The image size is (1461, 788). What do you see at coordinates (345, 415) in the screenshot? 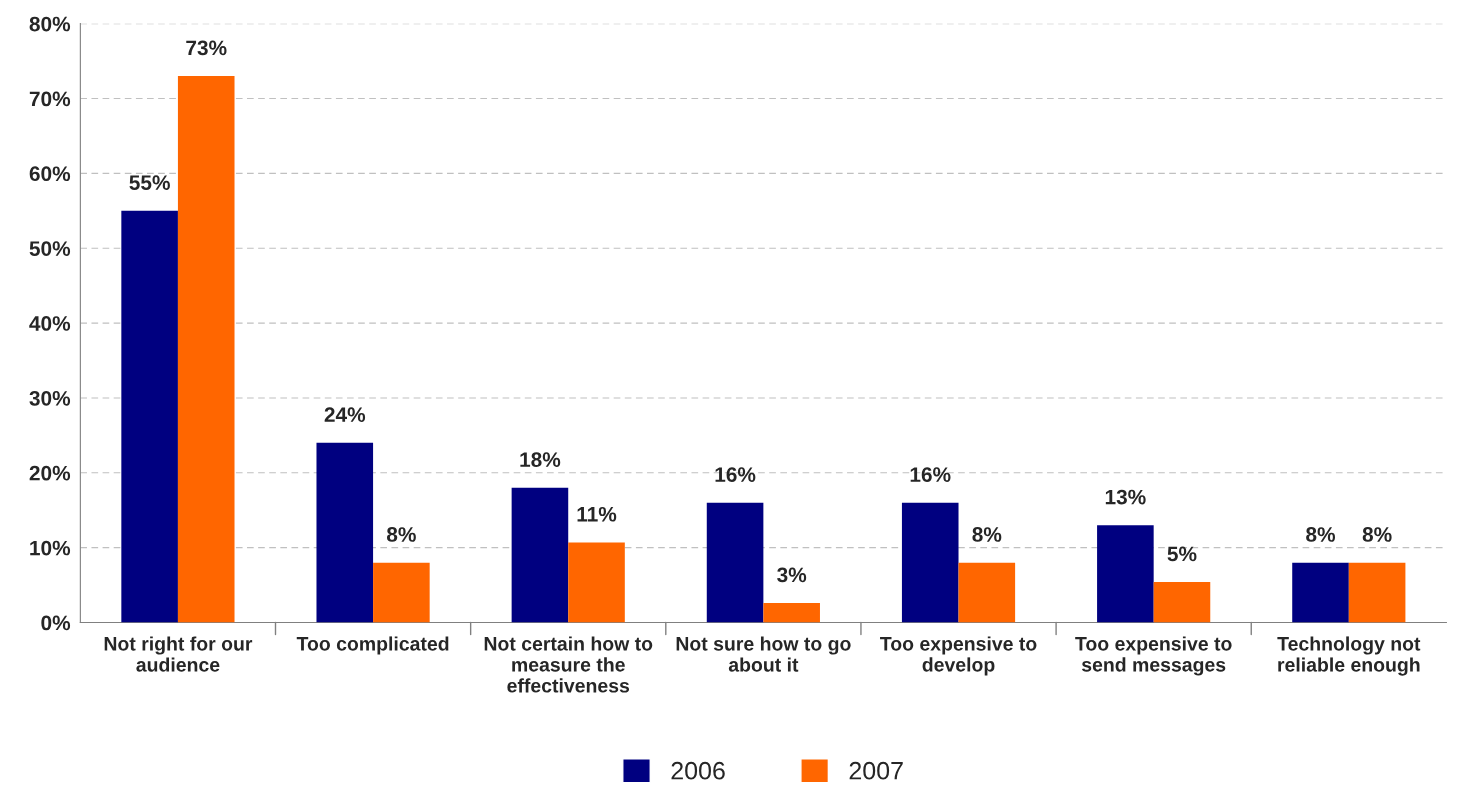
I see `data-label: 24%` at bounding box center [345, 415].